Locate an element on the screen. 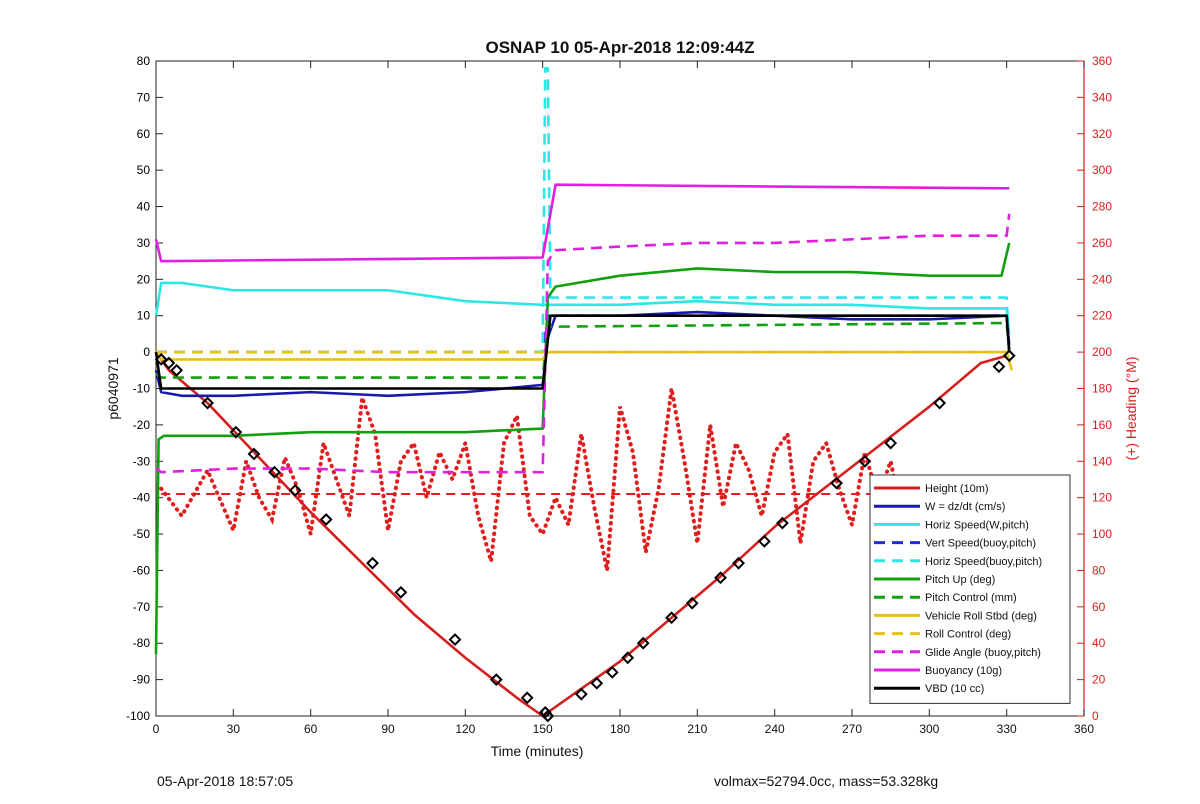  x-tick-label: 90 is located at coordinates (388, 729).